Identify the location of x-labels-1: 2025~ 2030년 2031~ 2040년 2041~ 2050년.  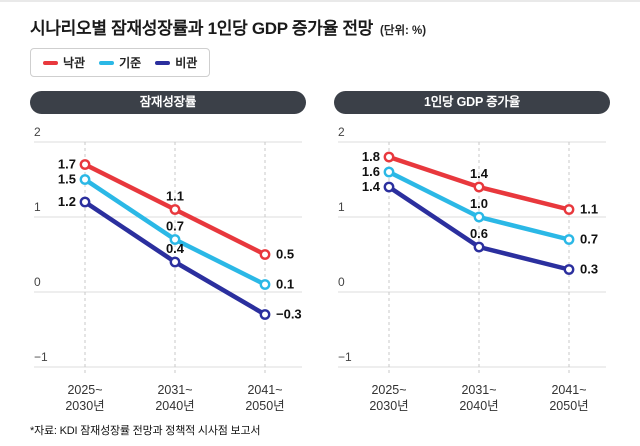
(472, 400).